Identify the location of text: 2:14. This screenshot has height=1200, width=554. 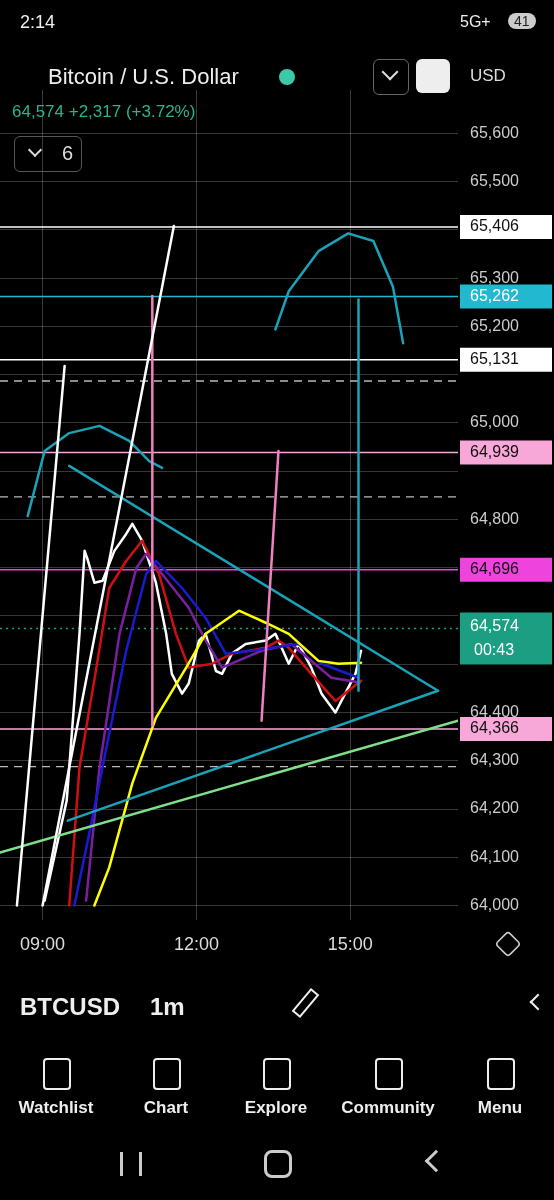
(38, 22).